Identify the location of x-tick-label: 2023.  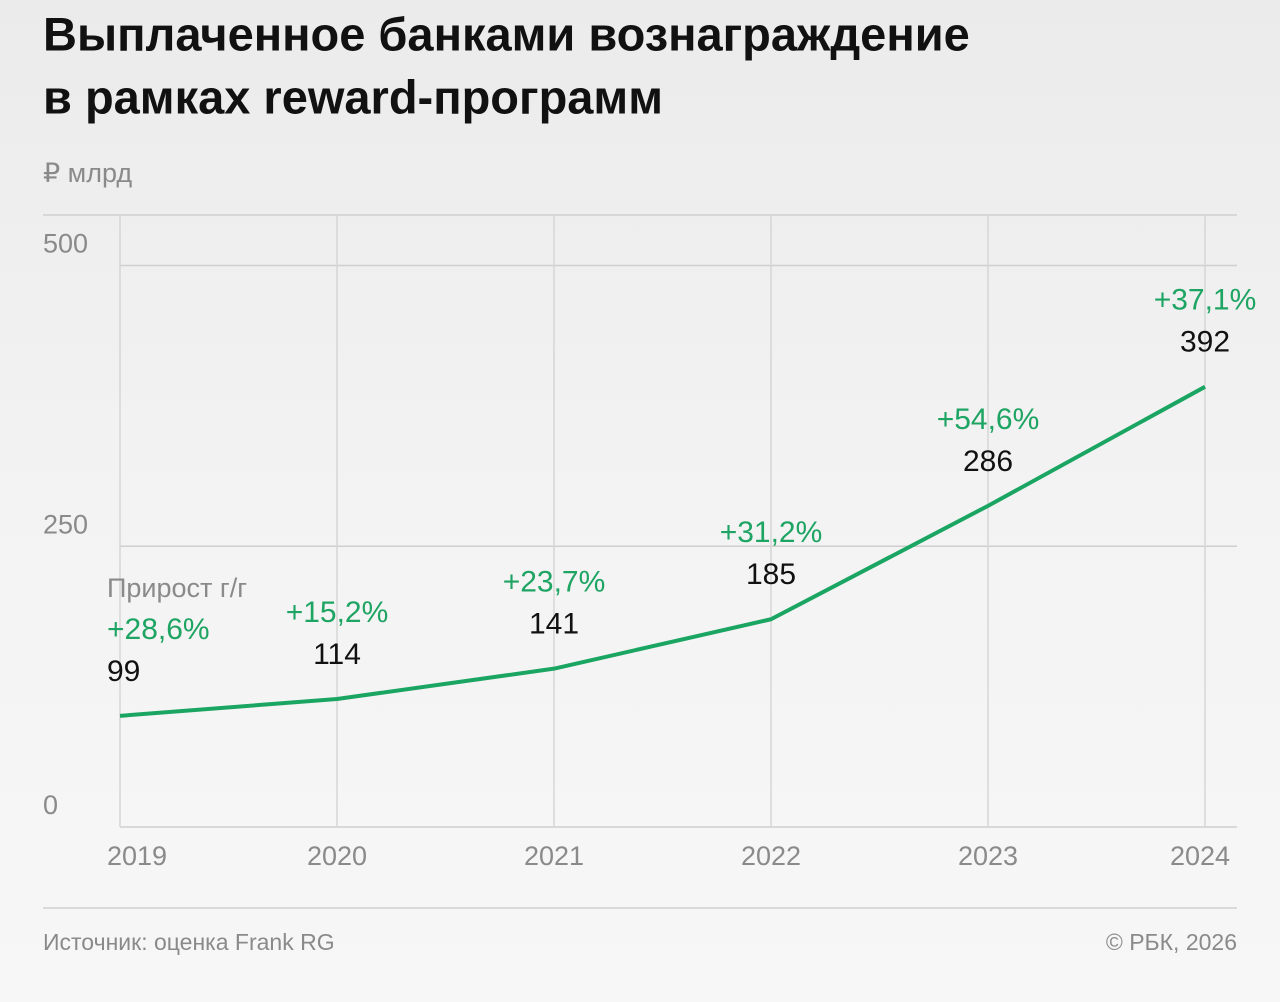
(988, 856).